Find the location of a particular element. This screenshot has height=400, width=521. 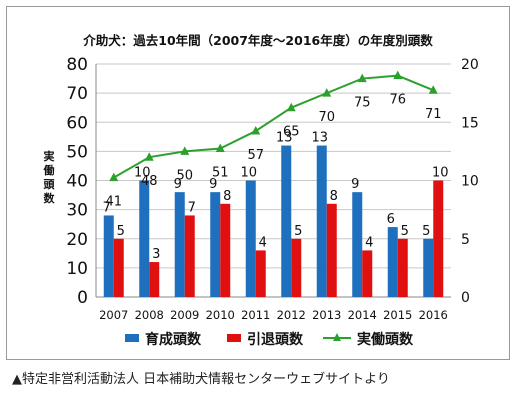

line-data-label: 41 is located at coordinates (113, 202).